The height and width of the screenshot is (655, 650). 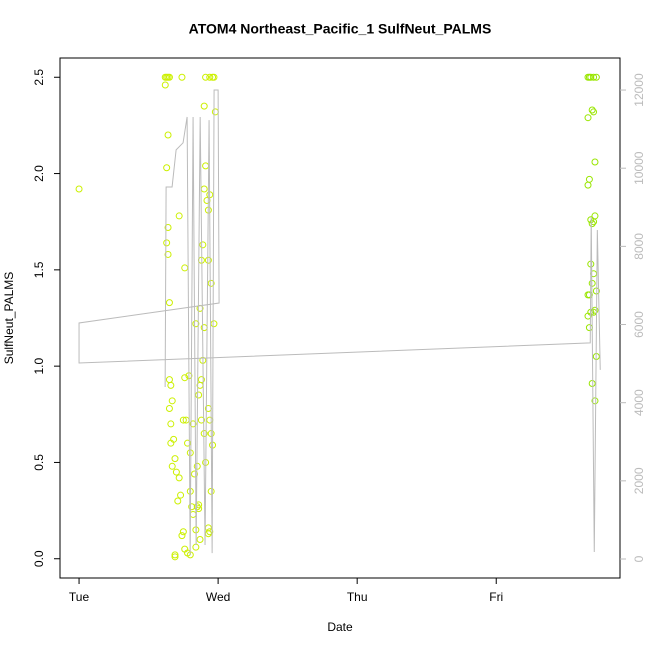 I want to click on y2-tick-label: 2000, so click(x=639, y=480).